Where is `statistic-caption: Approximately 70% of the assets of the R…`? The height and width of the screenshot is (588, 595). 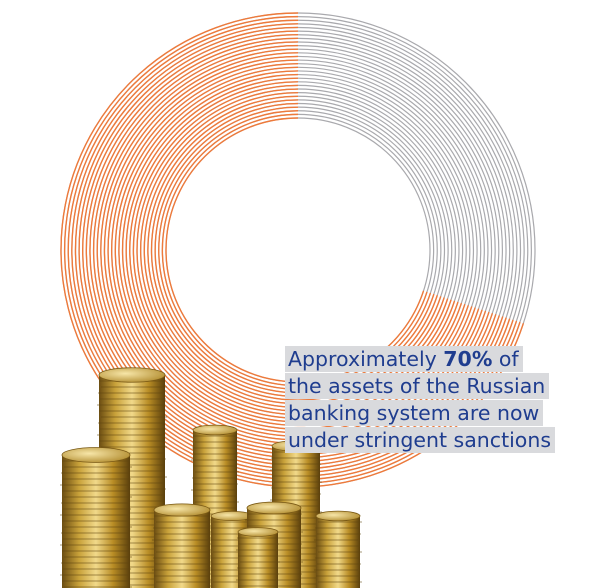 statistic-caption: Approximately 70% of the assets of the R… is located at coordinates (440, 400).